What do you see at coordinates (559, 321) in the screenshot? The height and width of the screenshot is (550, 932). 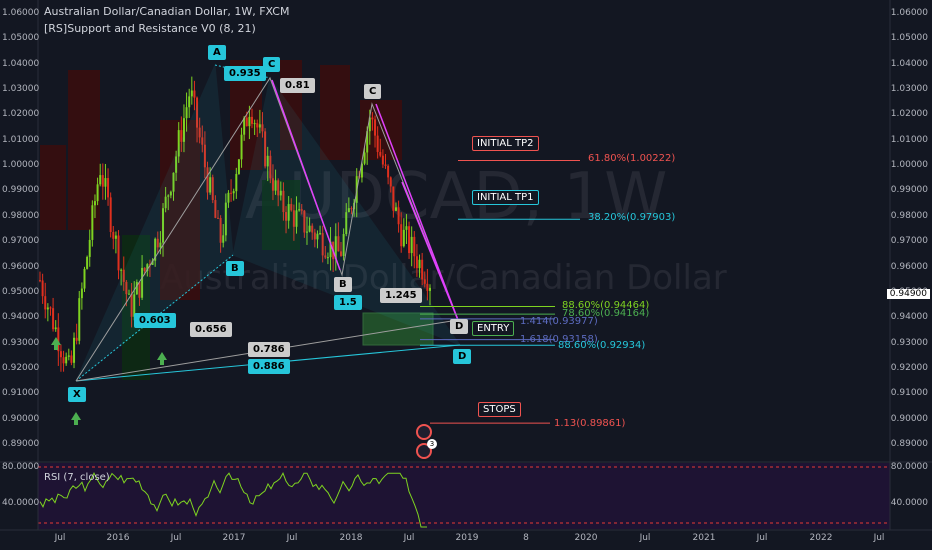 I see `fib-l3-label: 1.414(0.93977)` at bounding box center [559, 321].